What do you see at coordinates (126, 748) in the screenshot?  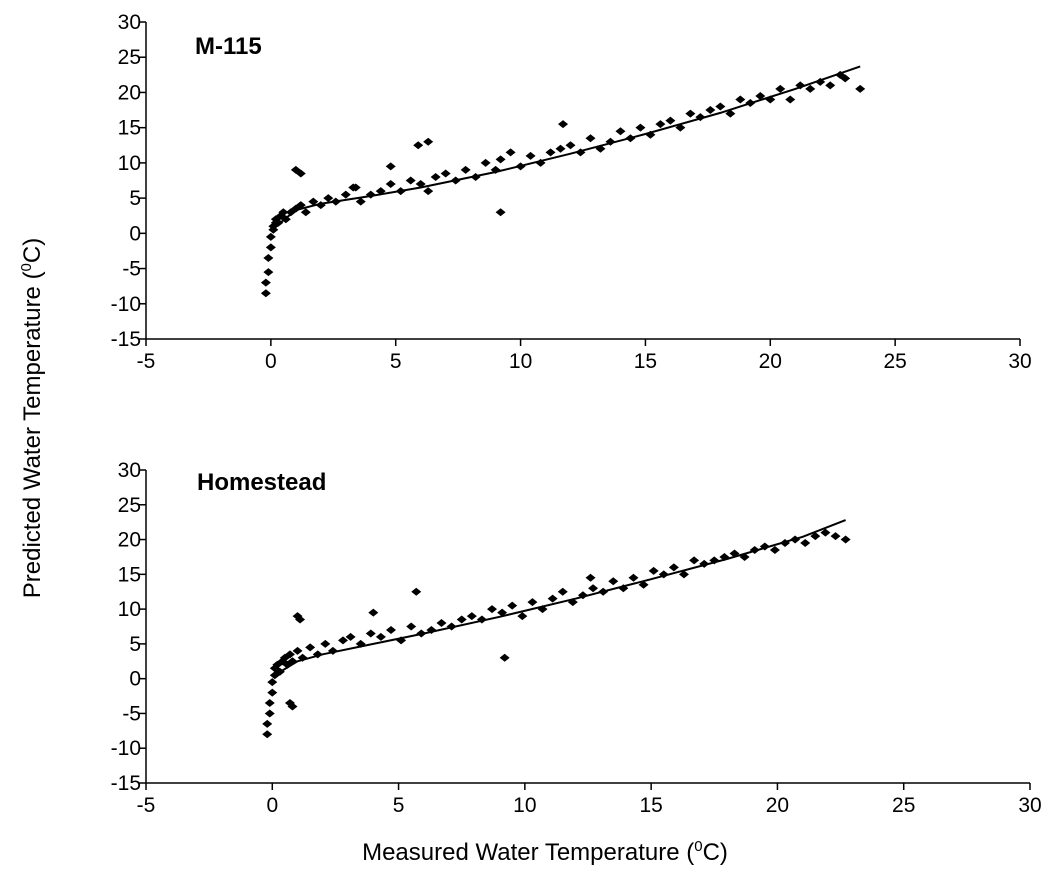 I see `y-tick-label: -10` at bounding box center [126, 748].